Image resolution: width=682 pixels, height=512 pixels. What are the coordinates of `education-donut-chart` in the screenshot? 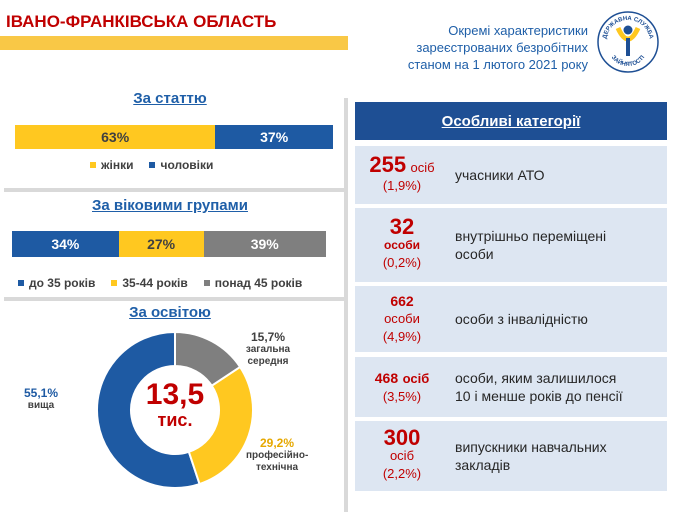 It's located at (175, 409).